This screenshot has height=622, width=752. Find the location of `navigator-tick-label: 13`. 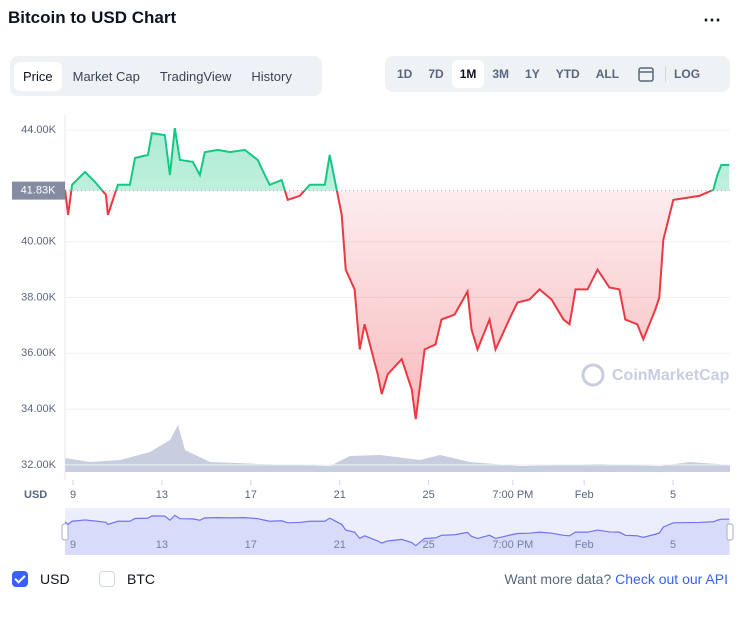

navigator-tick-label: 13 is located at coordinates (162, 545).